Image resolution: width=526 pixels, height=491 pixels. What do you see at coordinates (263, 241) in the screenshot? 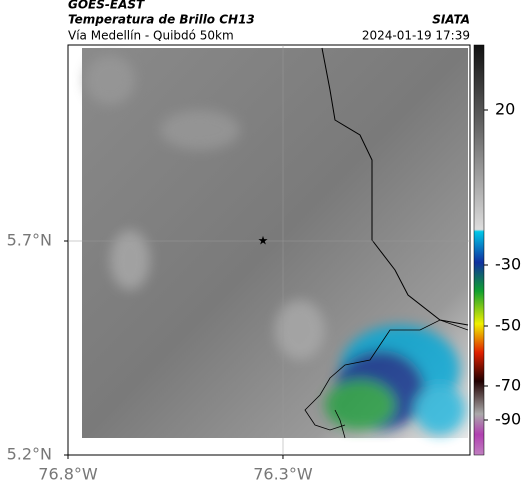
I see `location-marker: ★` at bounding box center [263, 241].